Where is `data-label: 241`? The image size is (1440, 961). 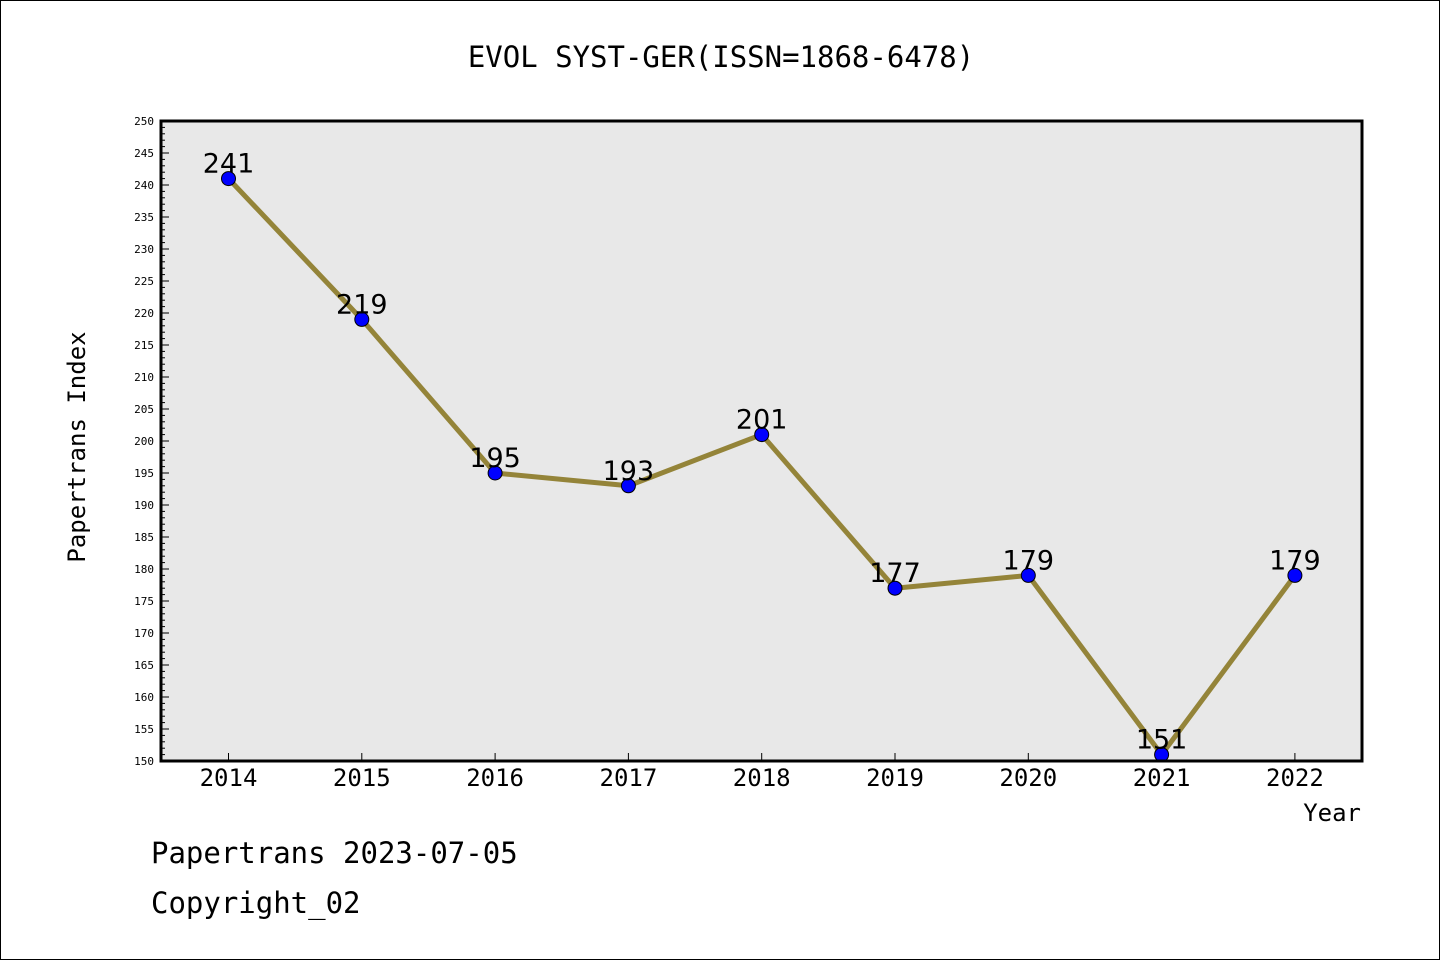
data-label: 241 is located at coordinates (229, 164).